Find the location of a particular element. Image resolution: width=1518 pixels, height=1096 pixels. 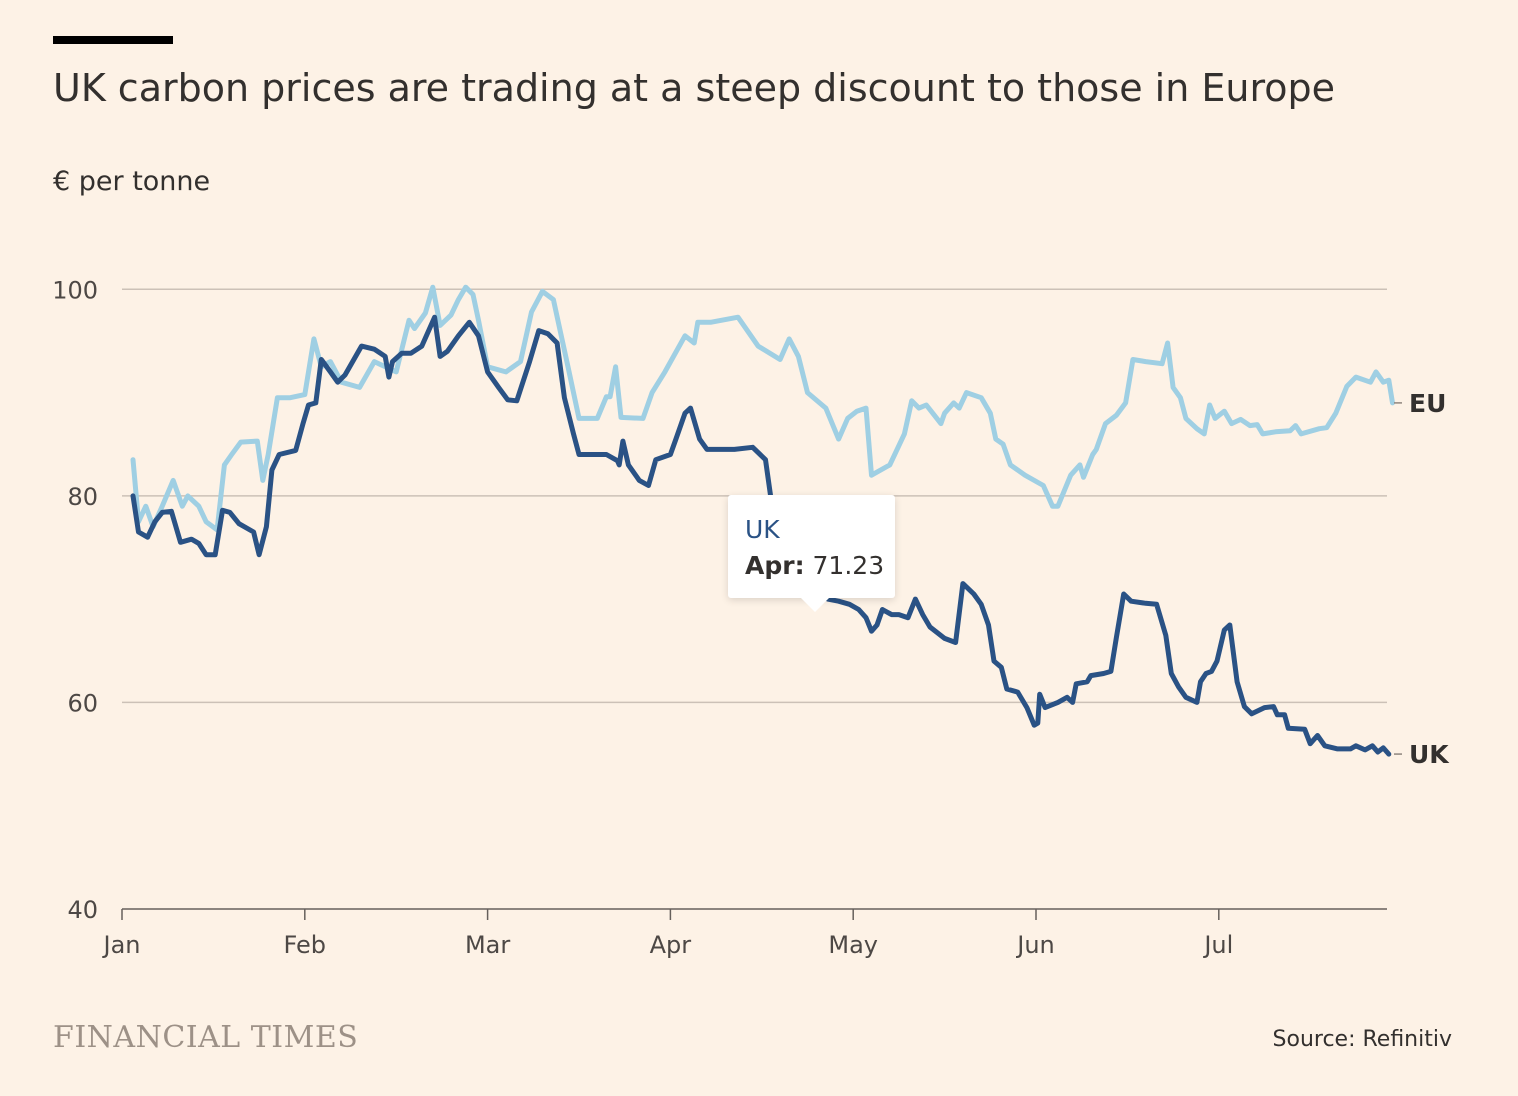

x-tick-label-jan: Jan is located at coordinates (121, 945).